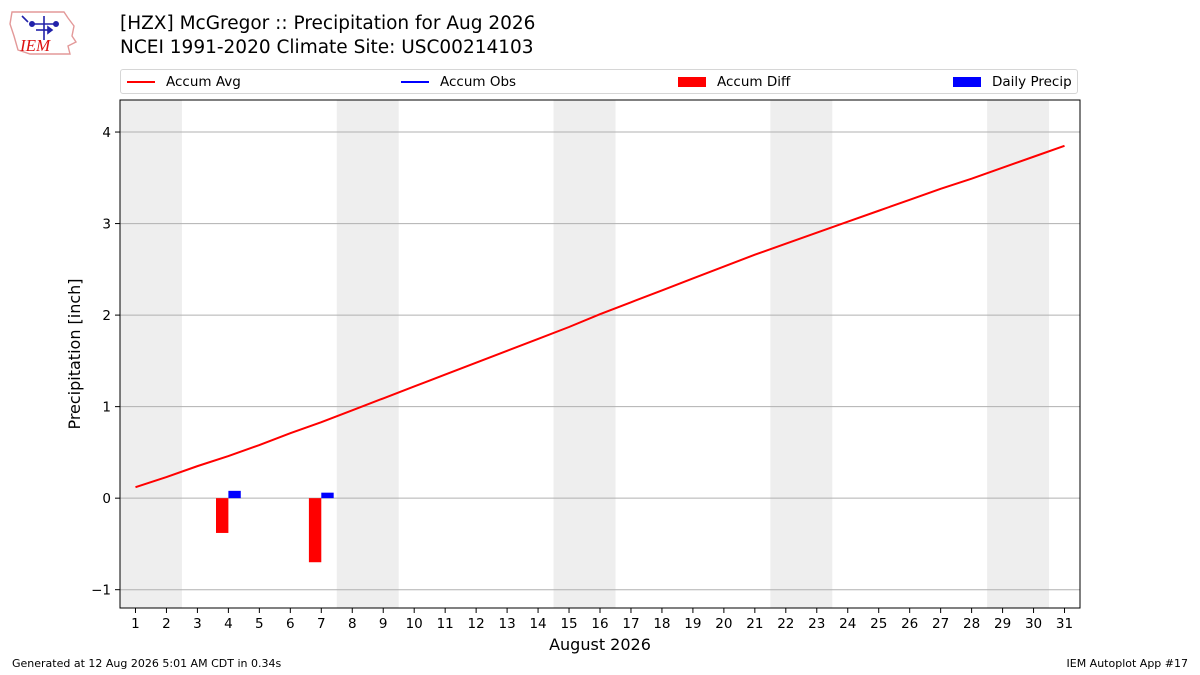 The height and width of the screenshot is (675, 1200). I want to click on x-tick-label: 14, so click(537, 624).